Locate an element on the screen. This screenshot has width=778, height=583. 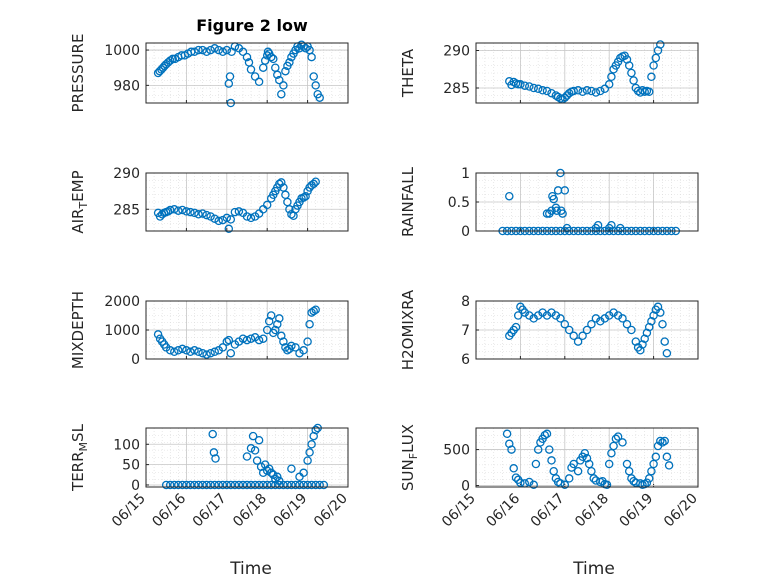
y-tick-label: 1 is located at coordinates (465, 174).